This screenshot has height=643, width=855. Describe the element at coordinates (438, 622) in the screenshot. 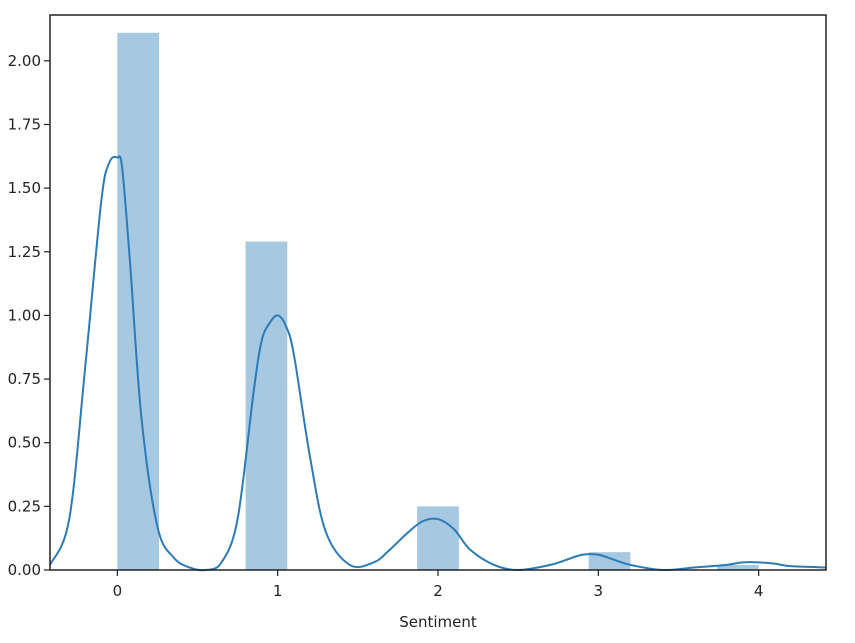

I see `x-axis-label: Sentiment` at that location.